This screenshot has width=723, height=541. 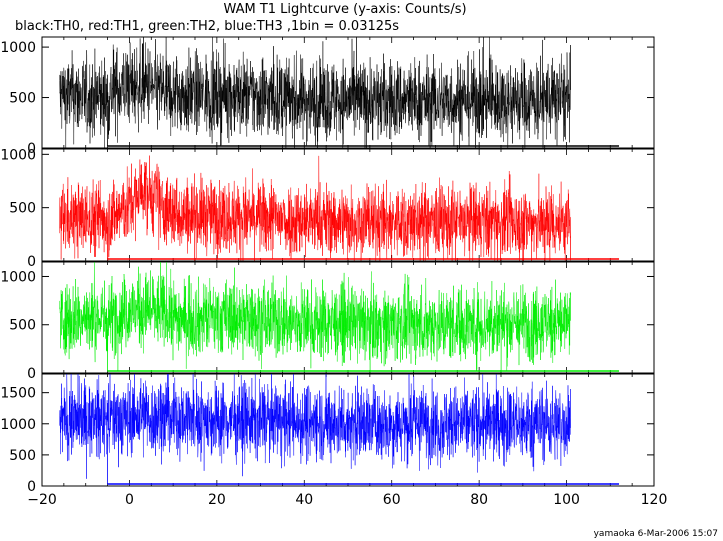 What do you see at coordinates (479, 500) in the screenshot?
I see `x-tick-label: 80` at bounding box center [479, 500].